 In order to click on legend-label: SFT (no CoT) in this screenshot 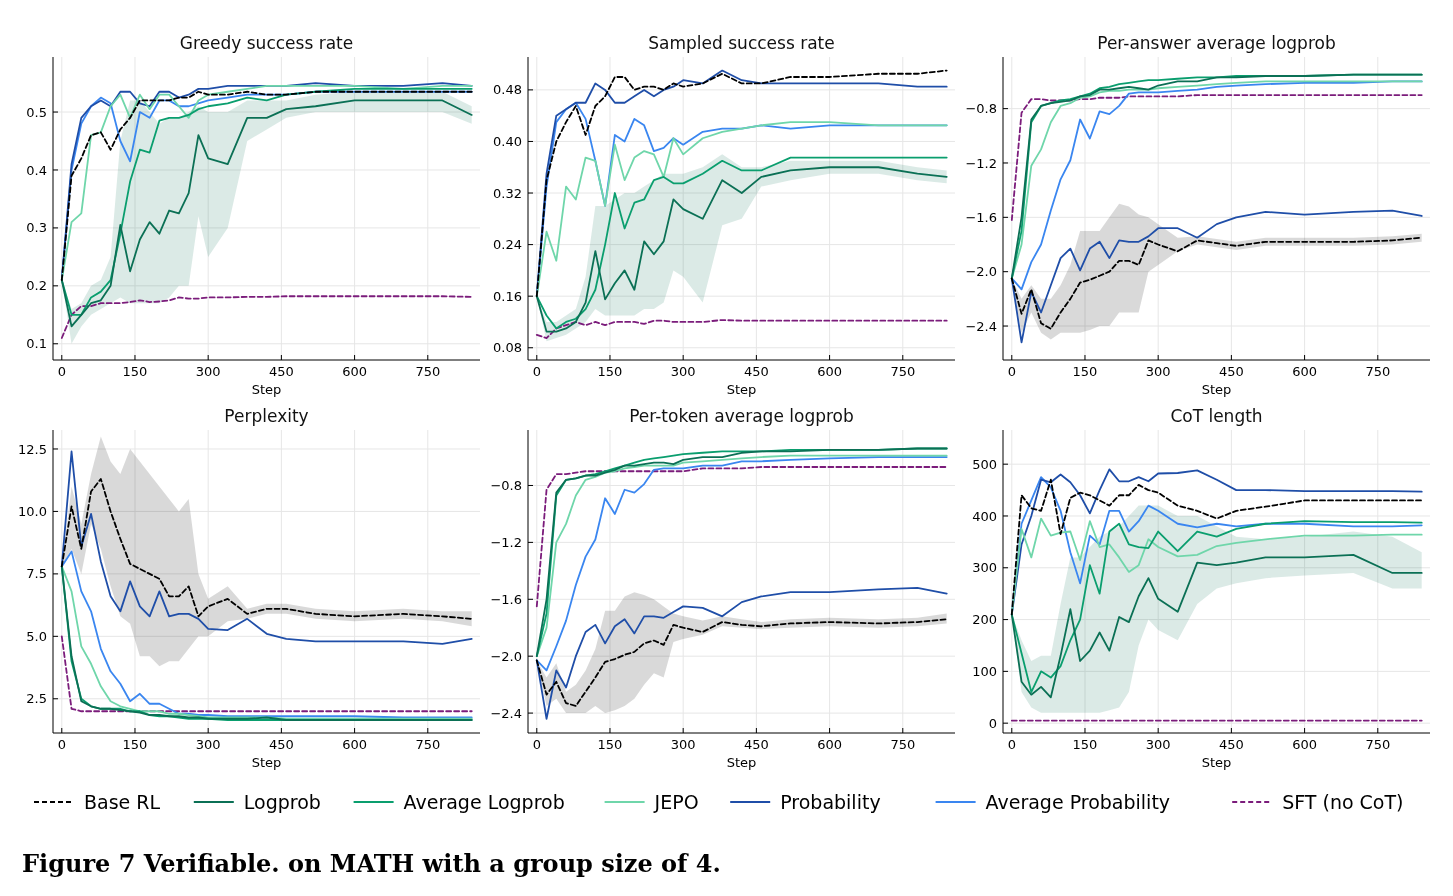, I will do `click(1343, 801)`.